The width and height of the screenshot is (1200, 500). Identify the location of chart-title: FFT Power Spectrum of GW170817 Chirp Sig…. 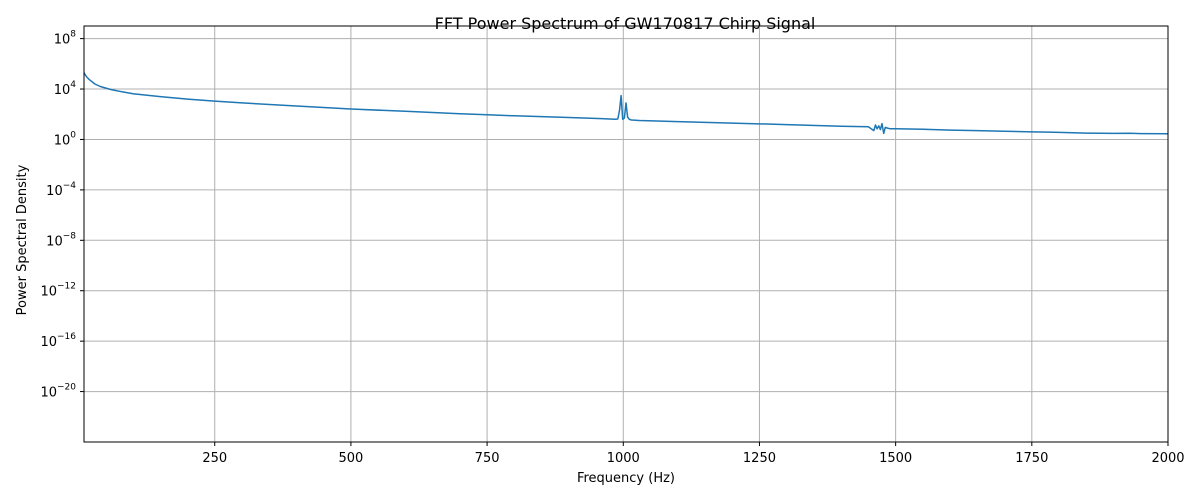
(625, 23).